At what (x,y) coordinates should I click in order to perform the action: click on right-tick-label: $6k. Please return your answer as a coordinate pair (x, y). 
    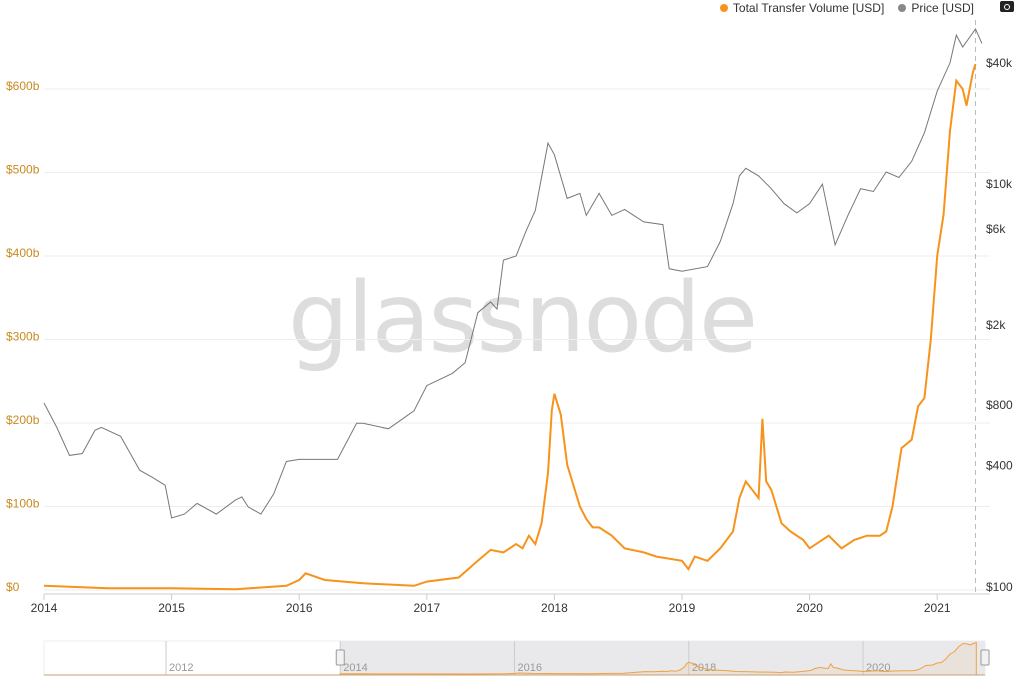
    Looking at the image, I should click on (996, 229).